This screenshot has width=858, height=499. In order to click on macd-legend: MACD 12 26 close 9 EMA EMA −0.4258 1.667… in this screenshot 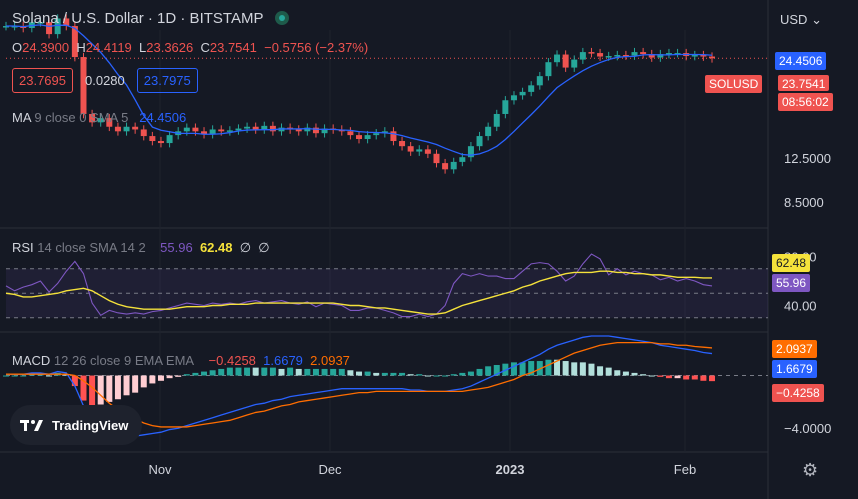, I will do `click(181, 360)`.